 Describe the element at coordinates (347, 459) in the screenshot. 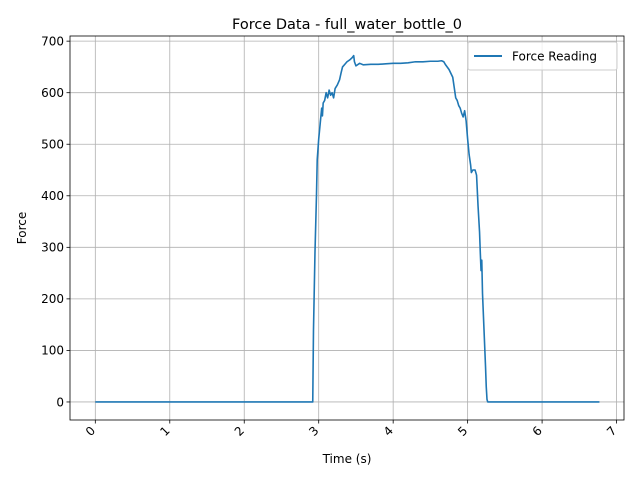

I see `x-axis-label: Time (s)` at that location.